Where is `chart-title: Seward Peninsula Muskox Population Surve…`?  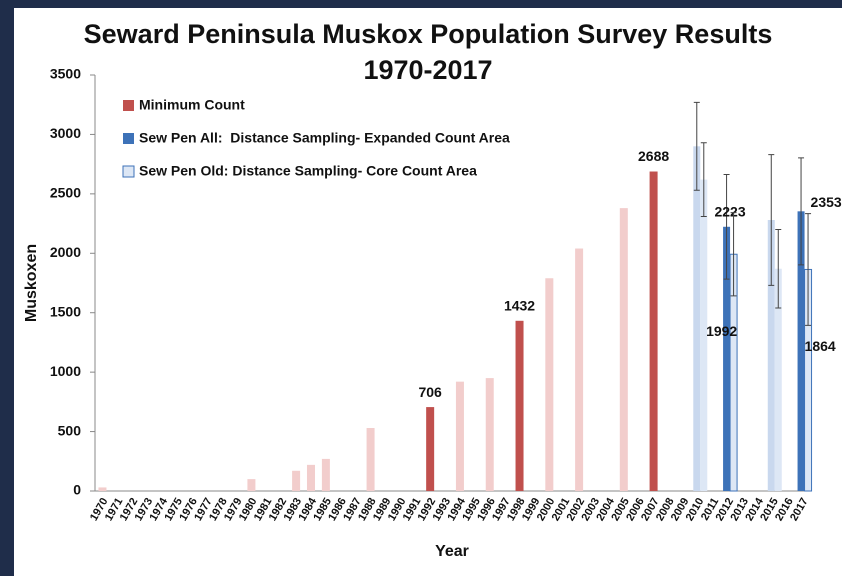
chart-title: Seward Peninsula Muskox Population Surve… is located at coordinates (428, 34).